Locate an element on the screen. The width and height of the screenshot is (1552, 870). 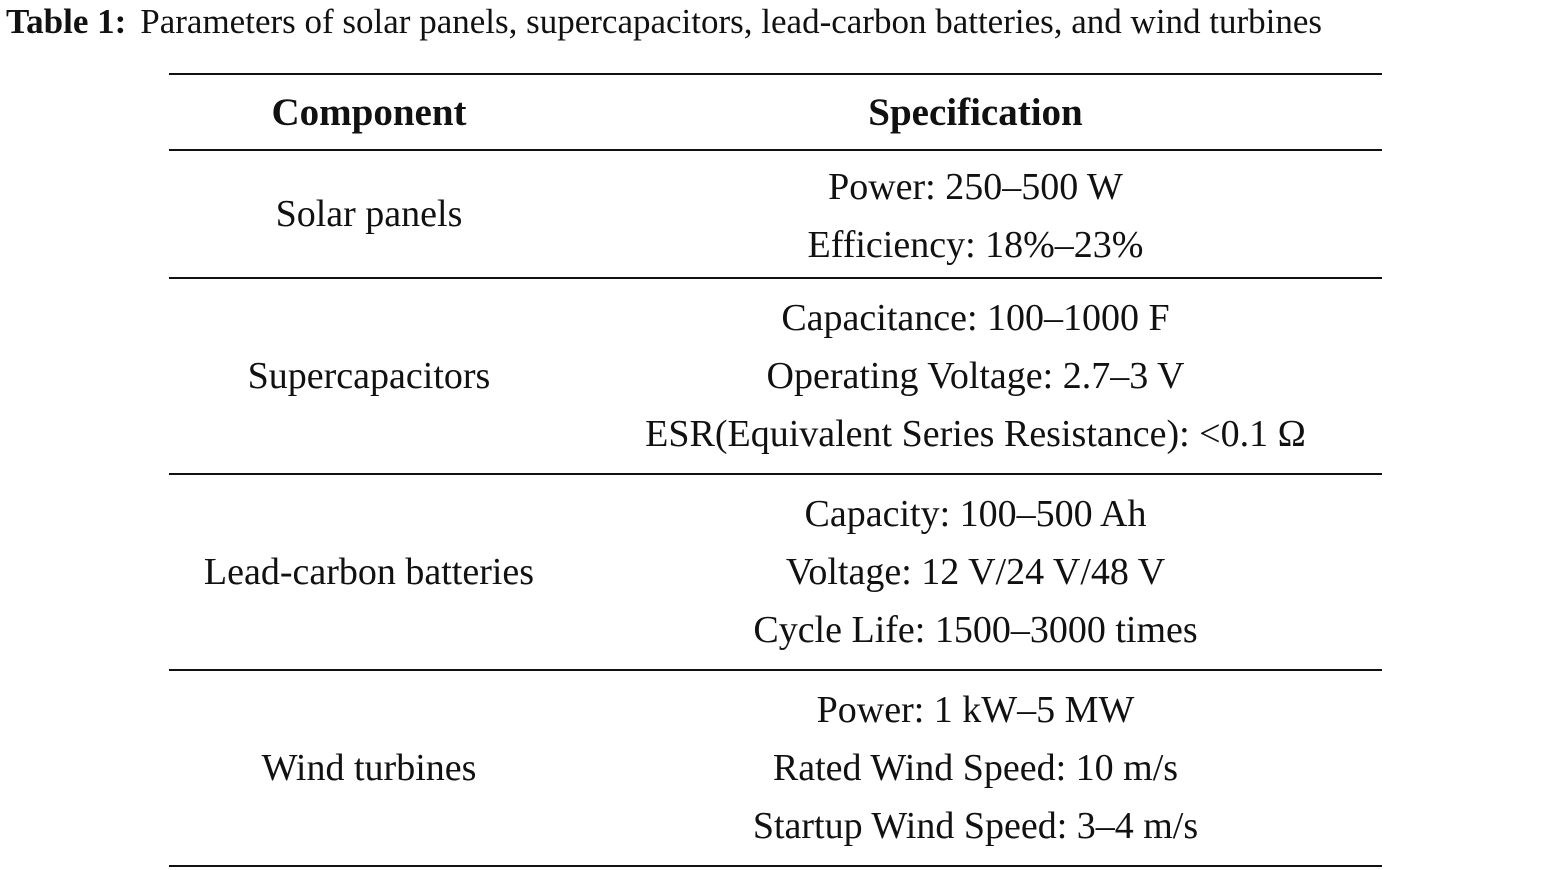
header-rule is located at coordinates (775, 150).